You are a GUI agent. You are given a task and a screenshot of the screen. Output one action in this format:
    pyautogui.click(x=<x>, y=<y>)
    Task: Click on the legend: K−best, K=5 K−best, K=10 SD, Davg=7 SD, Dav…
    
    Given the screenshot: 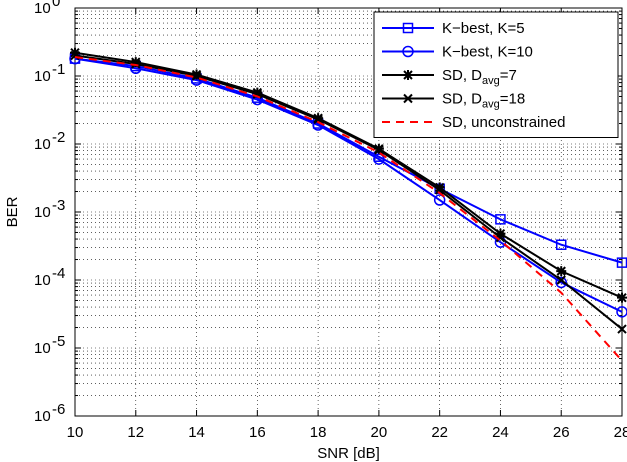 What is the action you would take?
    pyautogui.click(x=496, y=74)
    